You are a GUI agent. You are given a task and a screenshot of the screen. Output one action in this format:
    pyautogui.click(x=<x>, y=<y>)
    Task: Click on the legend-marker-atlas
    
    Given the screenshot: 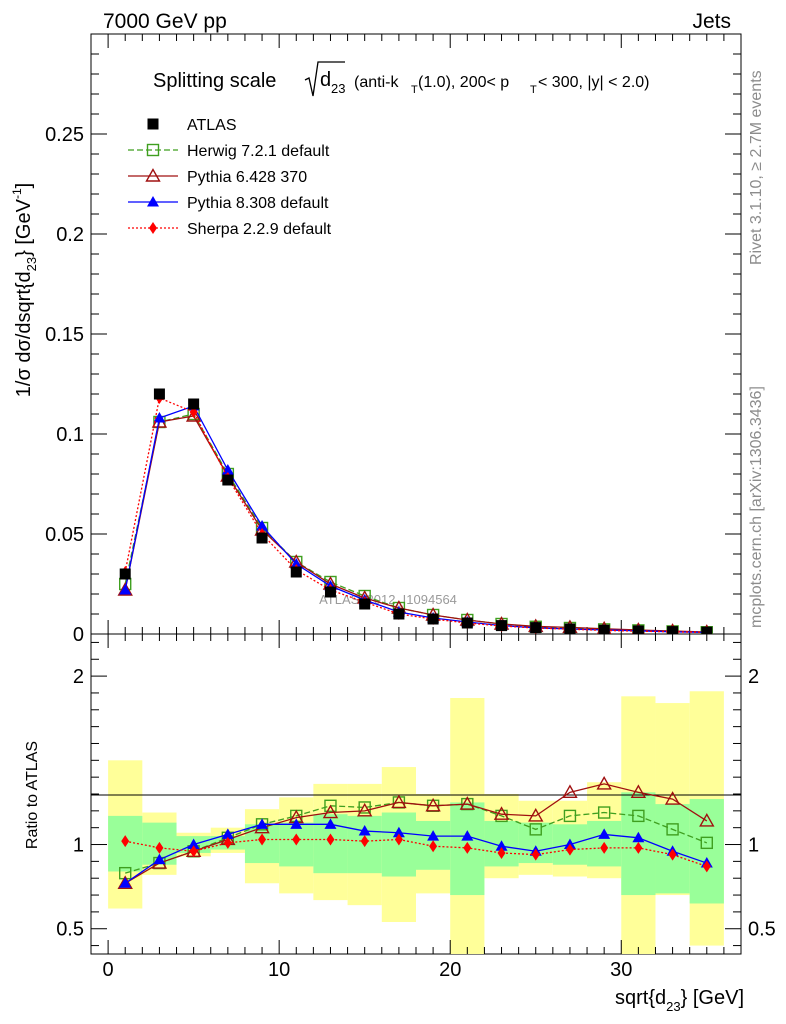 What is the action you would take?
    pyautogui.click(x=153, y=124)
    